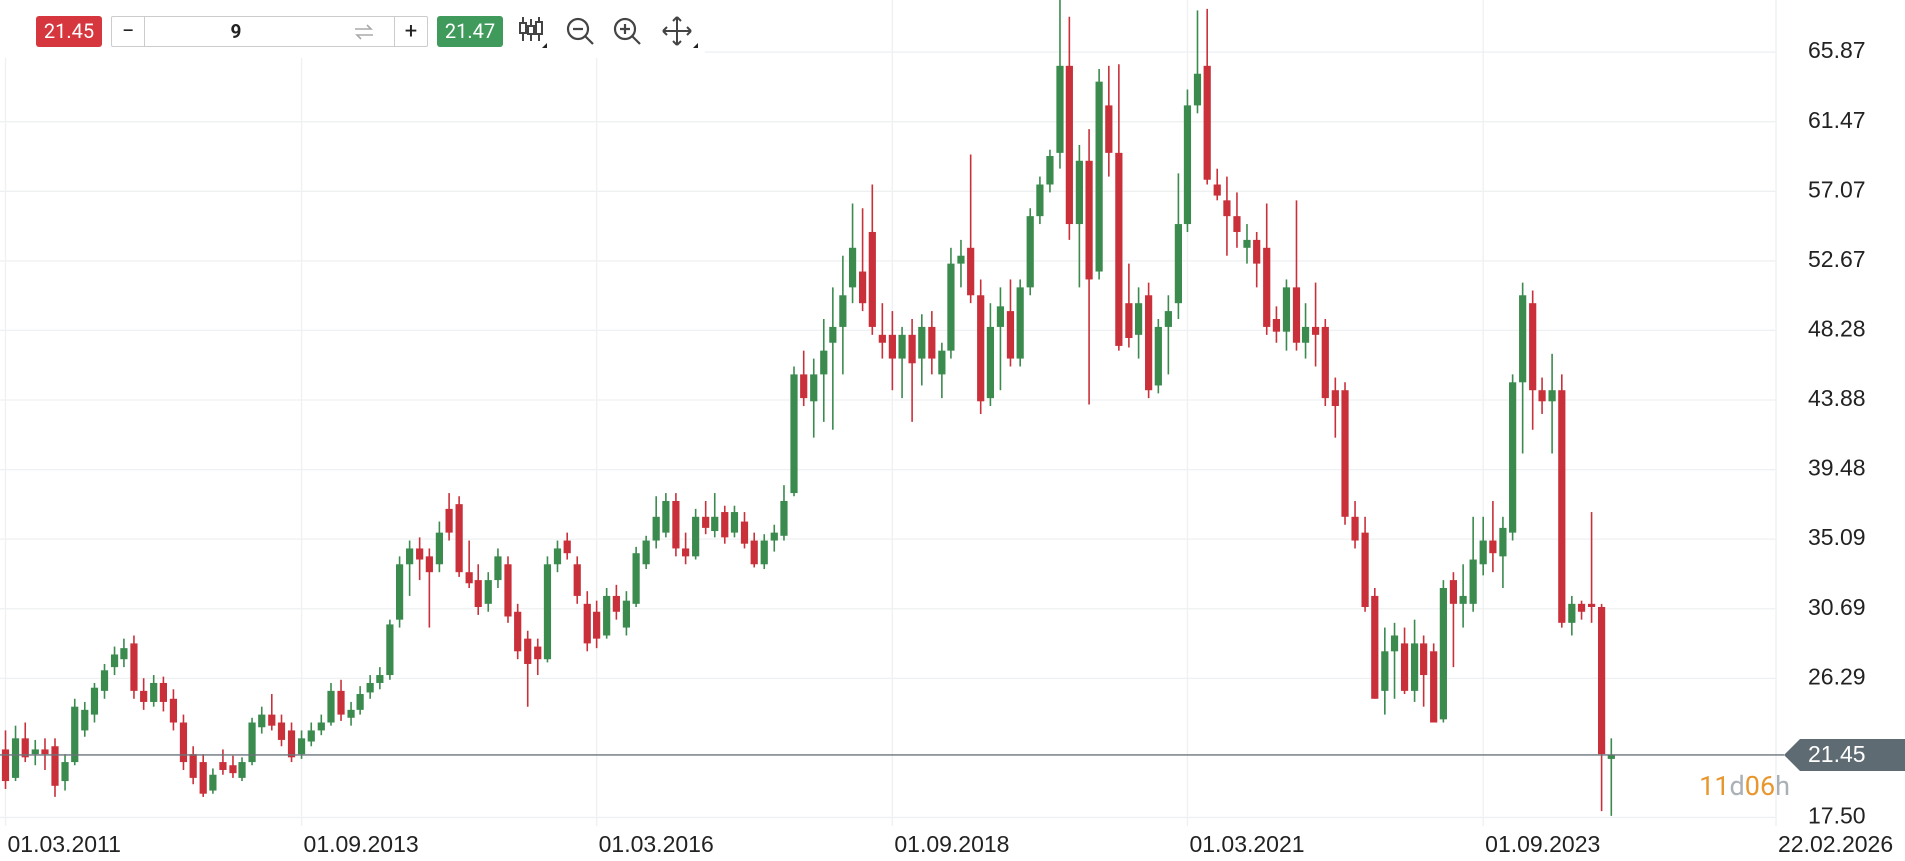 The height and width of the screenshot is (861, 1905). What do you see at coordinates (1837, 398) in the screenshot?
I see `y-tick-label: 43.88` at bounding box center [1837, 398].